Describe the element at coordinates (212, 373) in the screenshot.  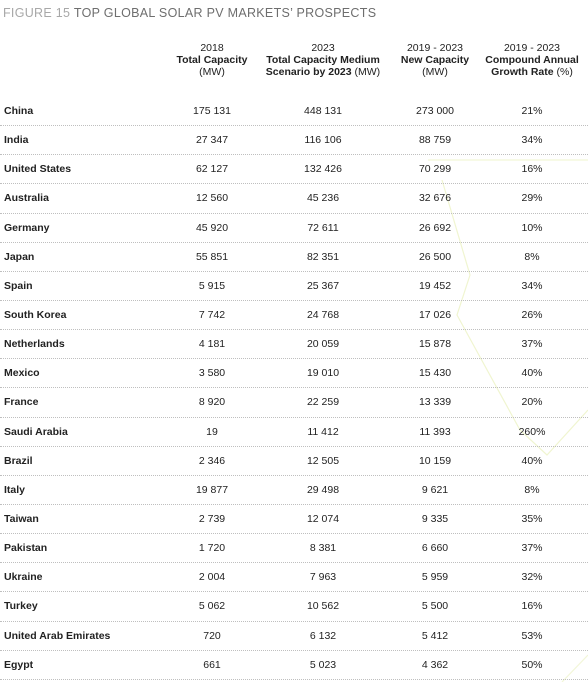
I see `total-2018-cell: 3 580` at that location.